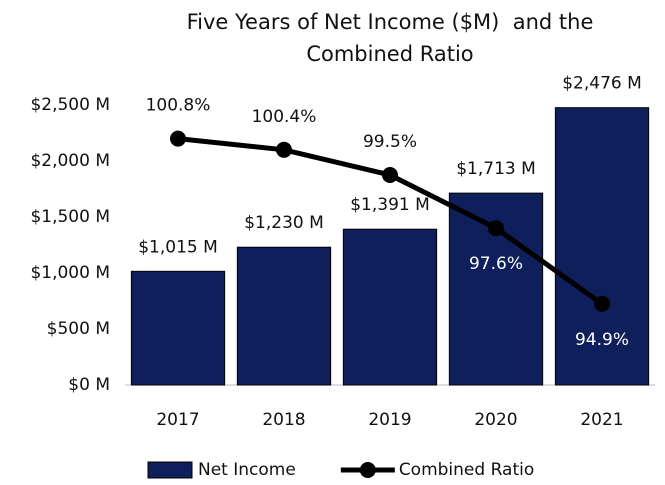  Describe the element at coordinates (390, 205) in the screenshot. I see `bar-label: $1,391 M` at that location.